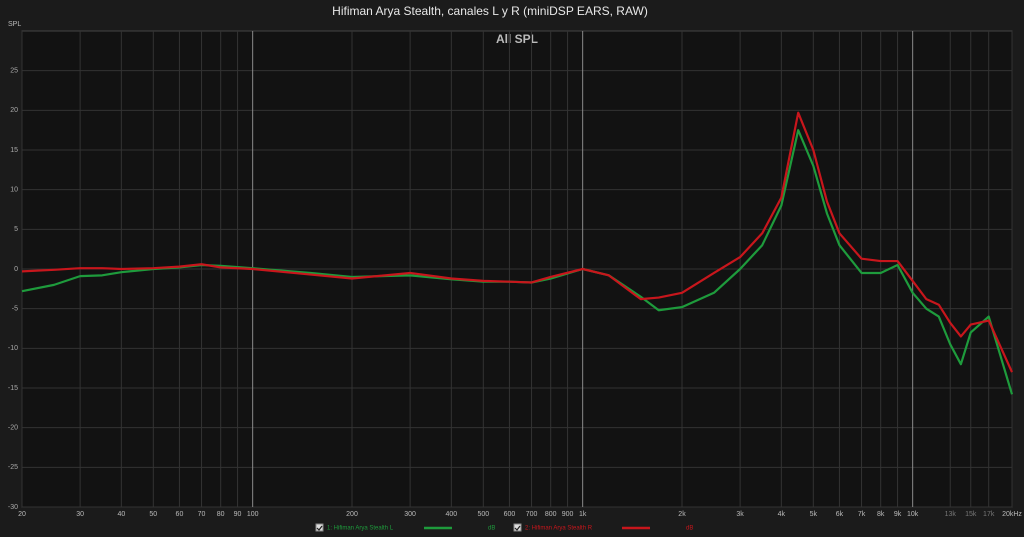 This screenshot has width=1024, height=537. I want to click on y-tick-label: 25, so click(14, 71).